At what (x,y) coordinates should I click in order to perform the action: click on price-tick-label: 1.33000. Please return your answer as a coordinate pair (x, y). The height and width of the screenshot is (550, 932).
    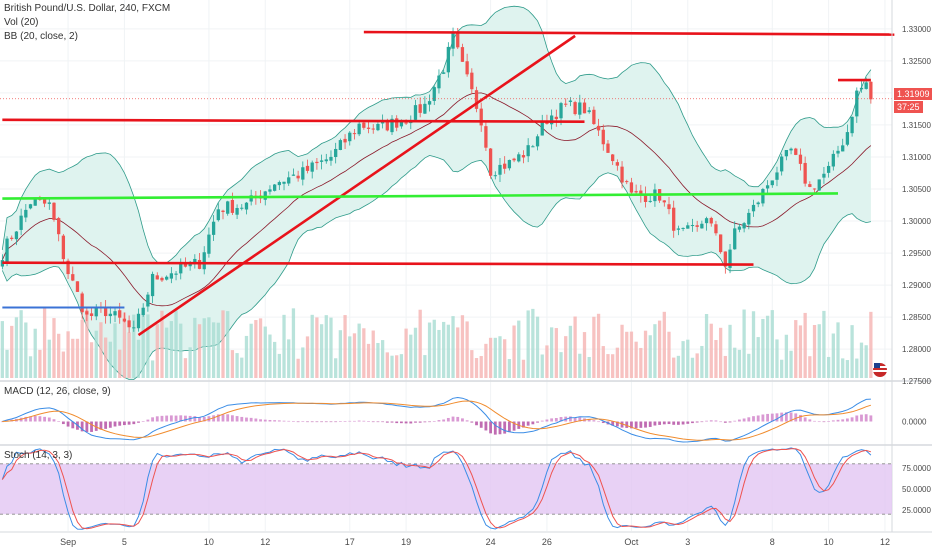
    Looking at the image, I should click on (916, 29).